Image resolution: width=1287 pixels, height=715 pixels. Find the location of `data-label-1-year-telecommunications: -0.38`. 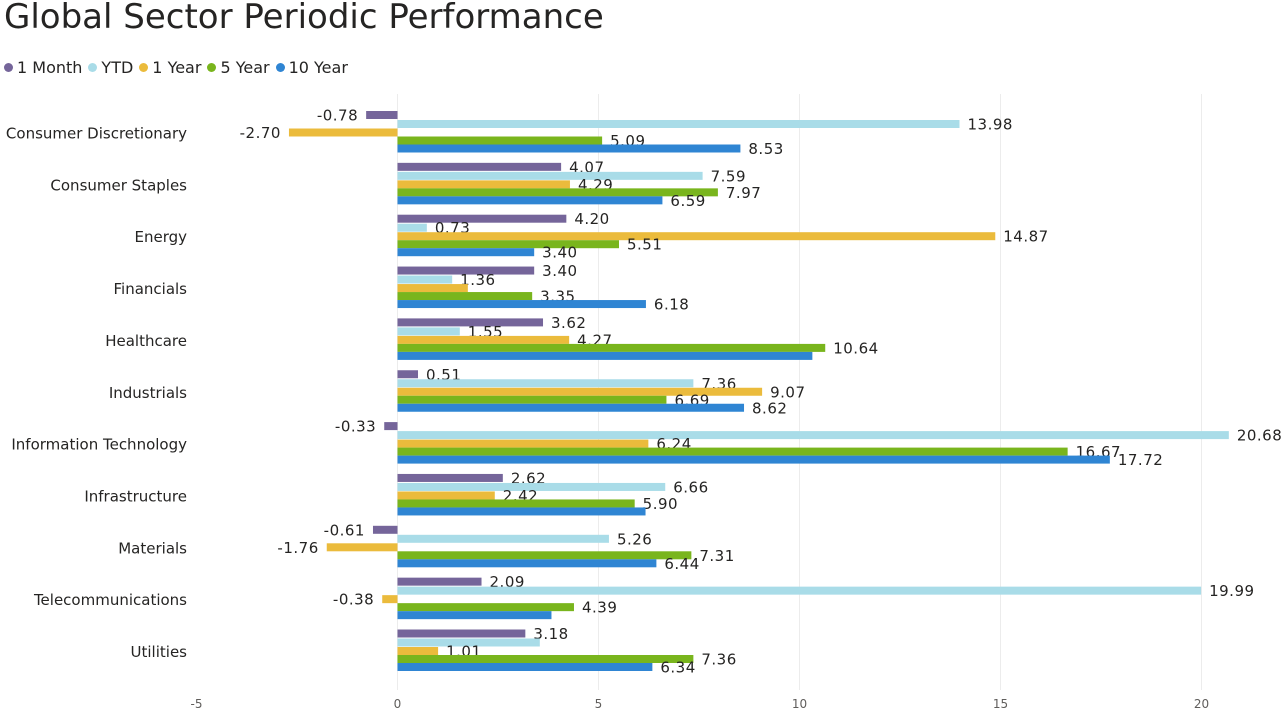

data-label-1-year-telecommunications: -0.38 is located at coordinates (353, 600).